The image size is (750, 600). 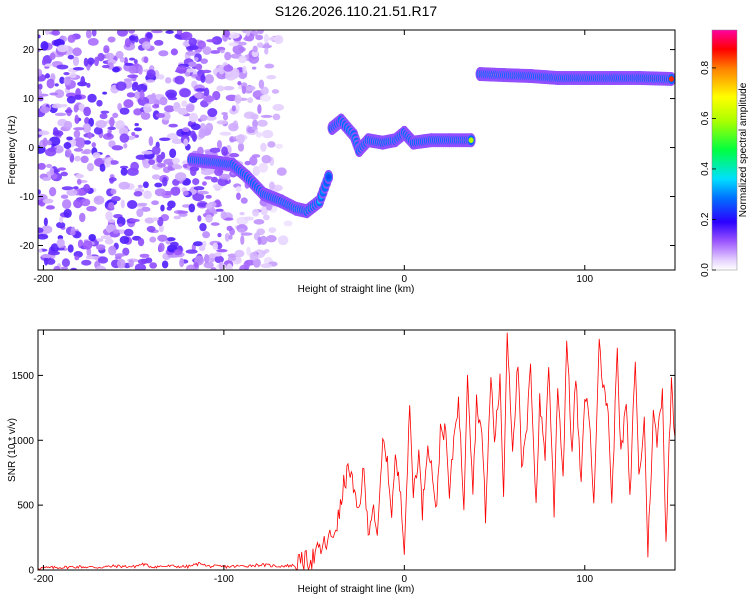 What do you see at coordinates (705, 169) in the screenshot?
I see `colorbar-tick-label: 0.4` at bounding box center [705, 169].